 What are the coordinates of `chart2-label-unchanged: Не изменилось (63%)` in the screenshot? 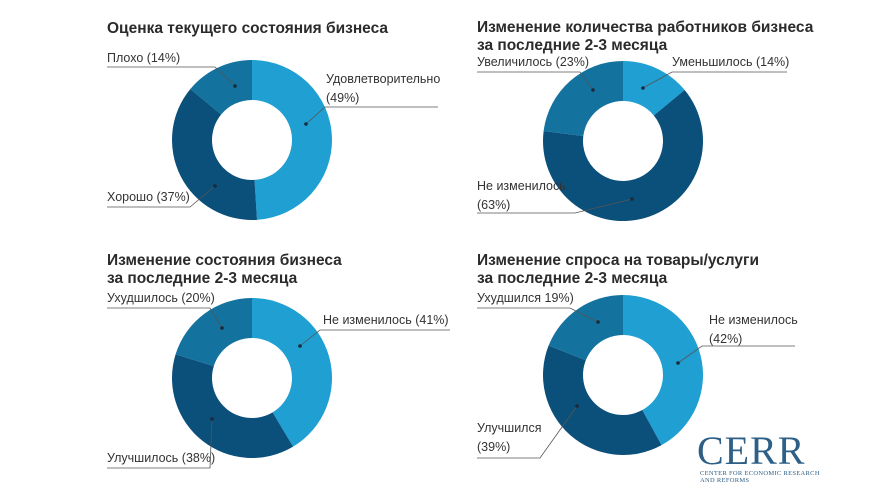 It's located at (521, 195).